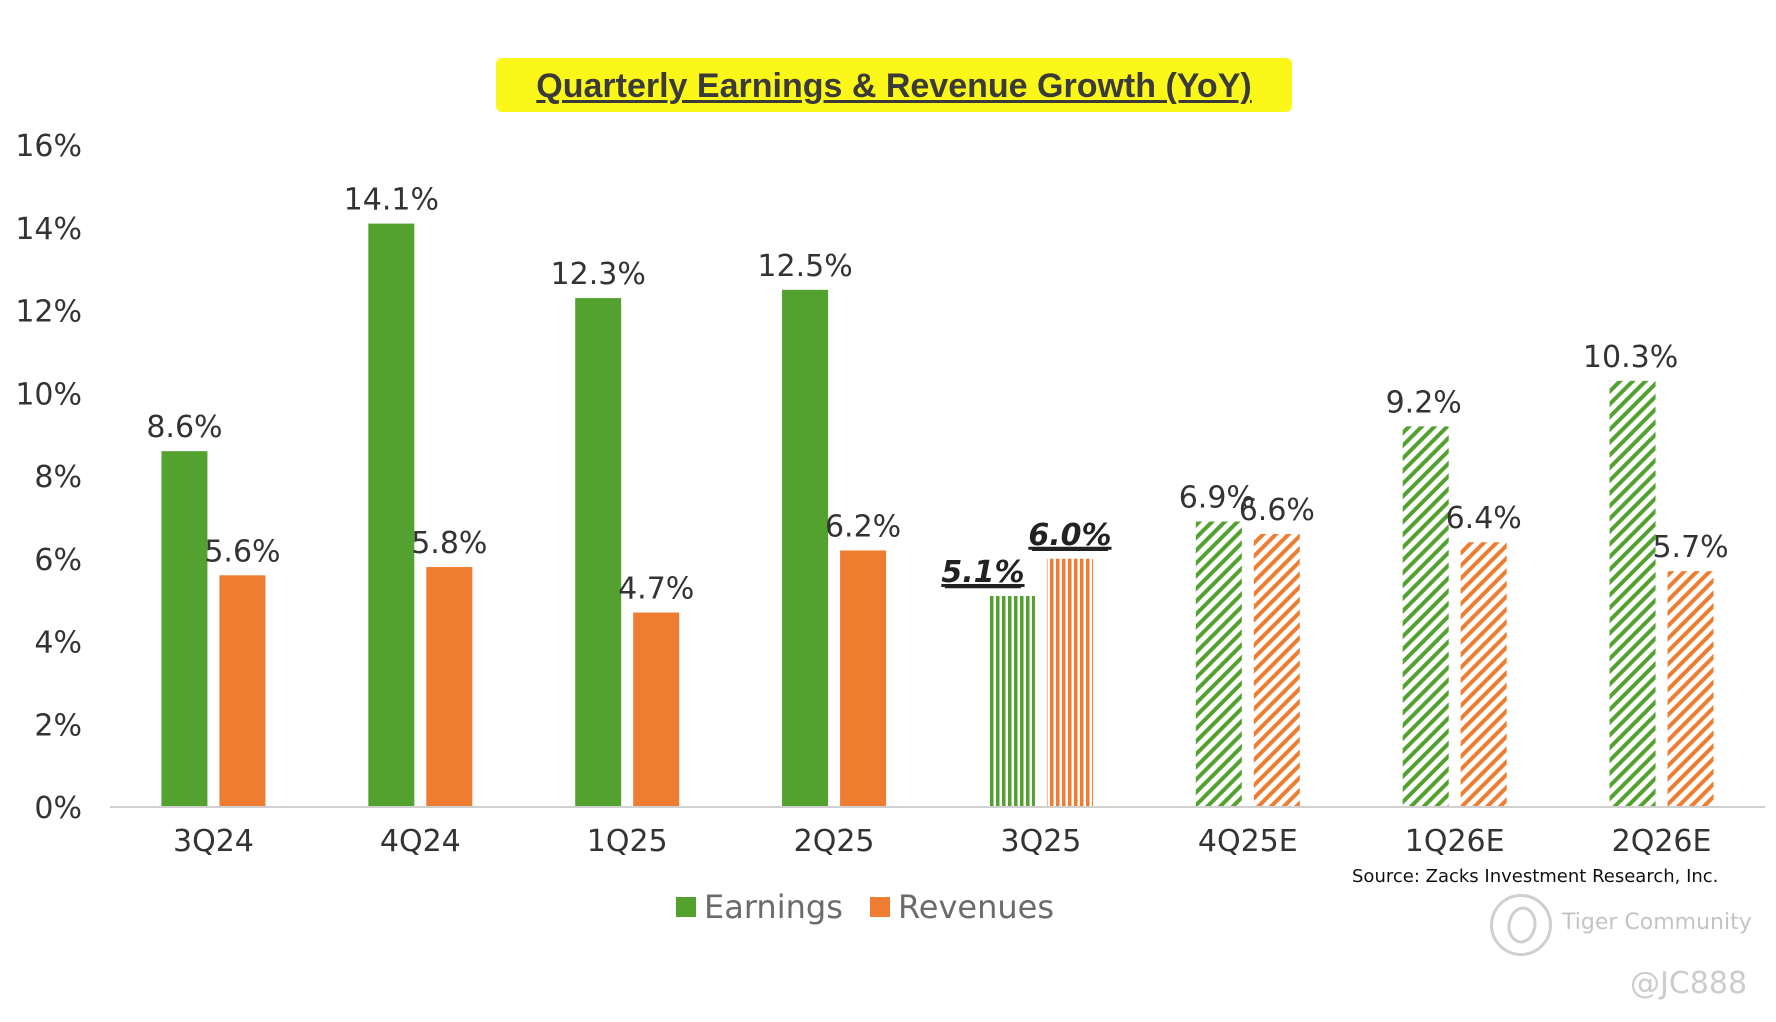 The height and width of the screenshot is (1022, 1776). Describe the element at coordinates (880, 907) in the screenshot. I see `legend-swatch-revenues` at that location.